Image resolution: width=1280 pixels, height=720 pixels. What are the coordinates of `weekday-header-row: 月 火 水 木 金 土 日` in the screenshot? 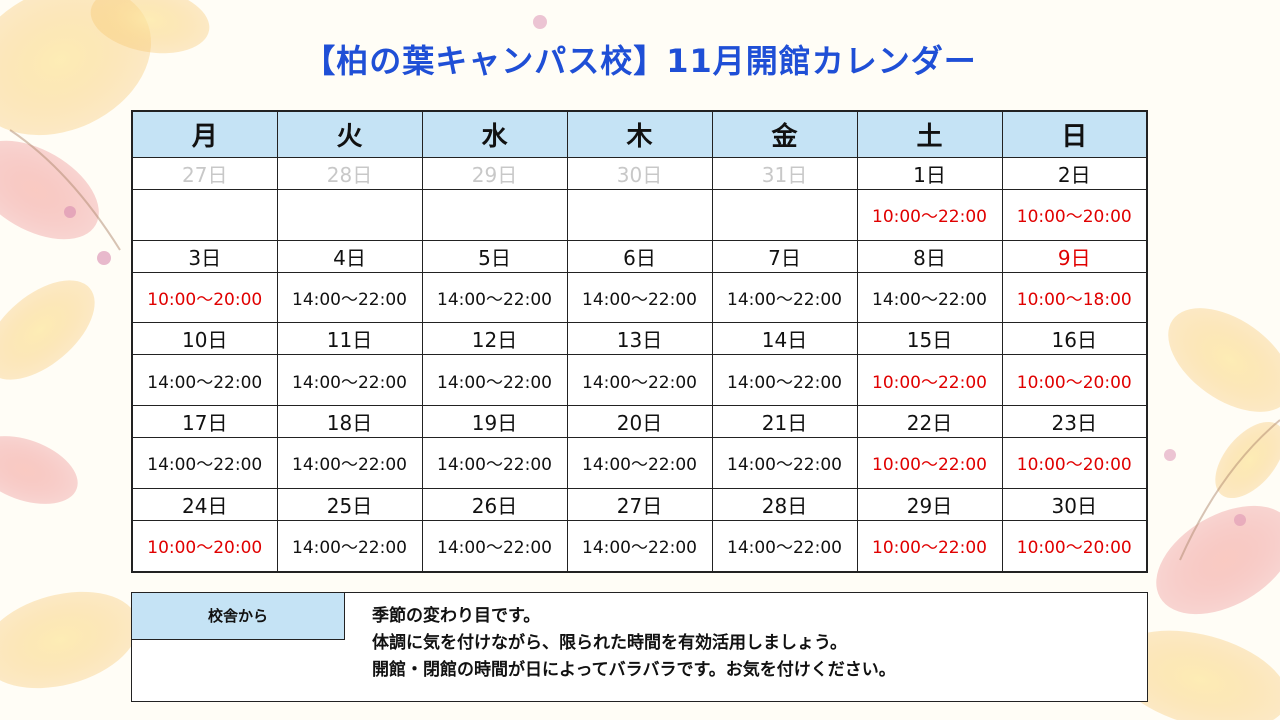 It's located at (639, 134).